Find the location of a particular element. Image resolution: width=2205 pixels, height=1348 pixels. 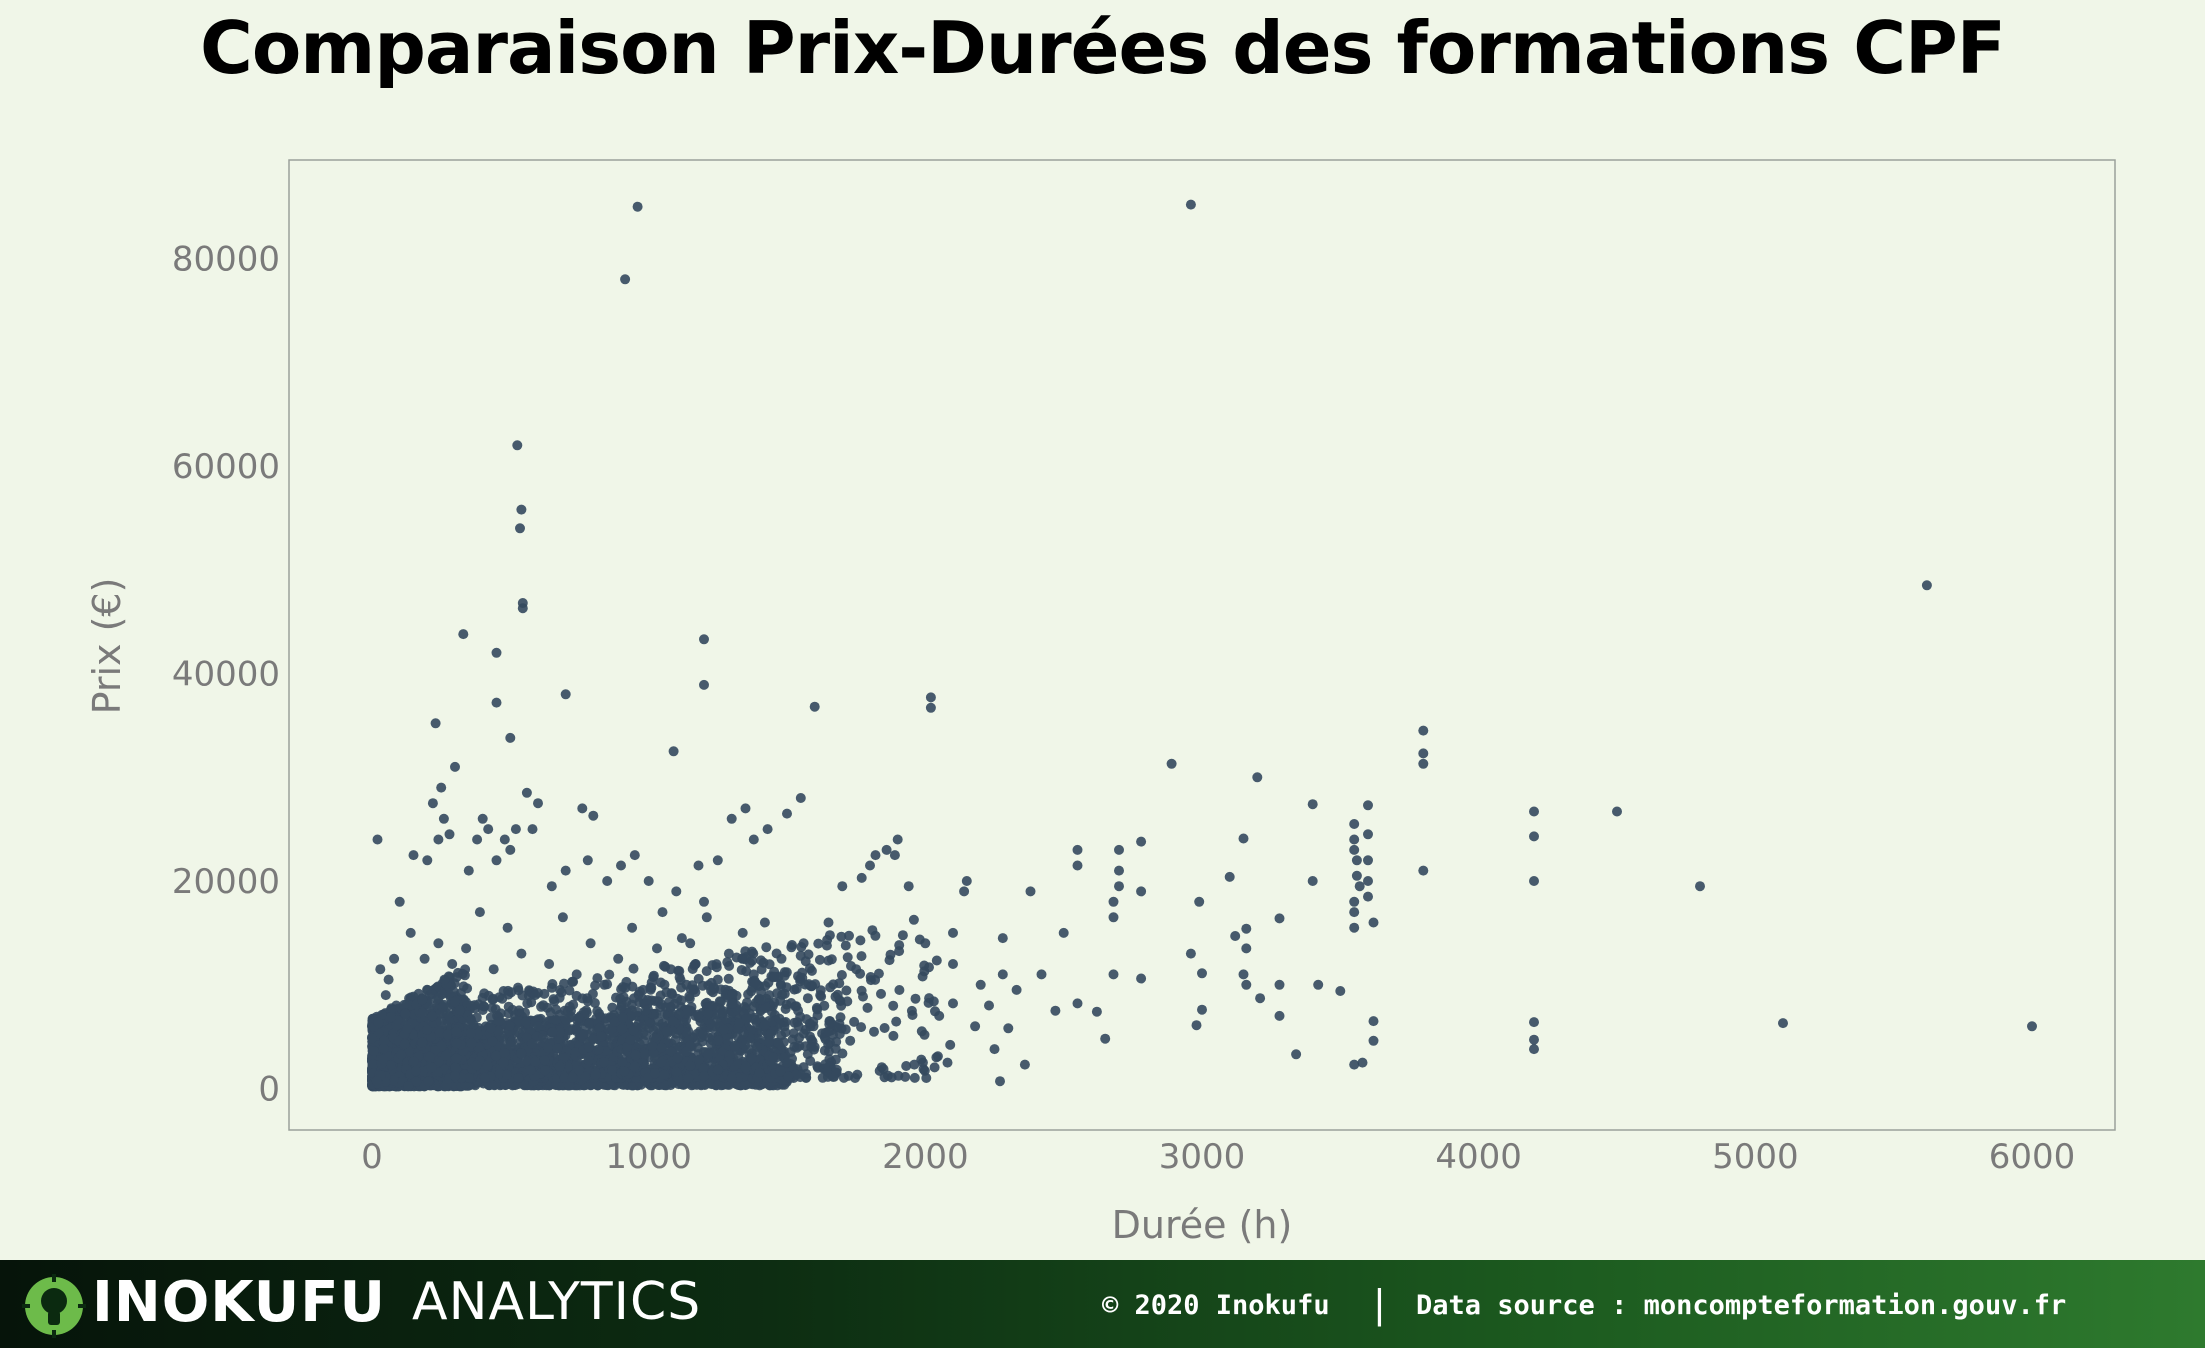

y-tick-label: 80000 is located at coordinates (226, 260).